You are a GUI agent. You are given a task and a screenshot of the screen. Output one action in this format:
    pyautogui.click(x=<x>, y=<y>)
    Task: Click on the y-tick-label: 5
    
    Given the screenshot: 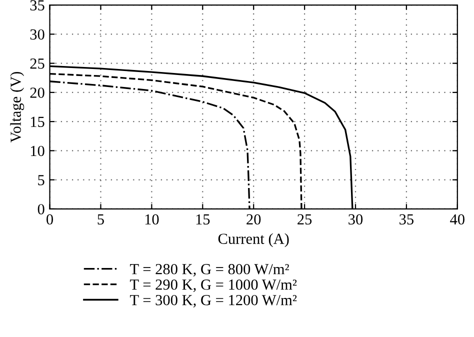 What is the action you would take?
    pyautogui.click(x=41, y=180)
    